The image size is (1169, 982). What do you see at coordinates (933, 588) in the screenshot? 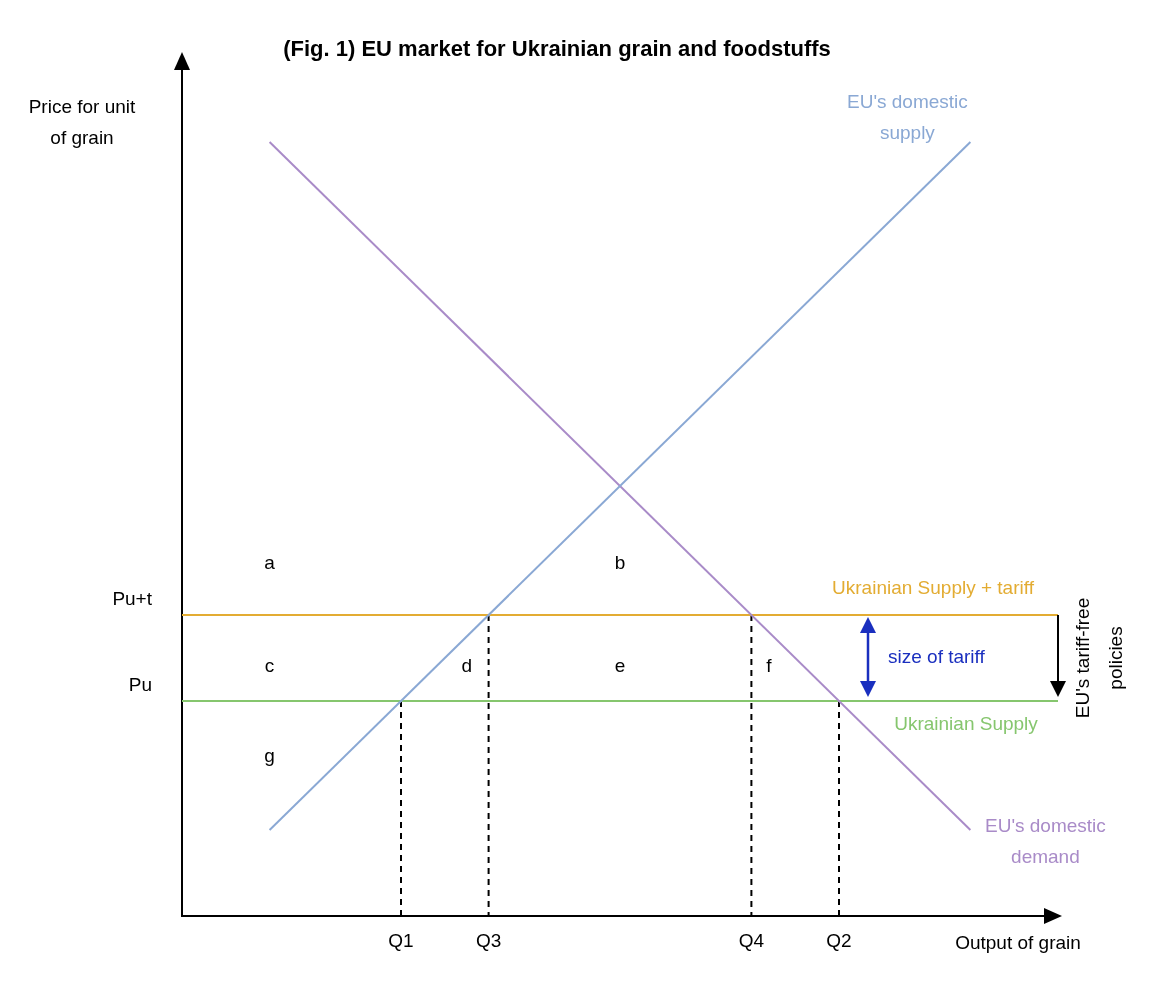
I see `series-label: Ukrainian Supply + tariff` at bounding box center [933, 588].